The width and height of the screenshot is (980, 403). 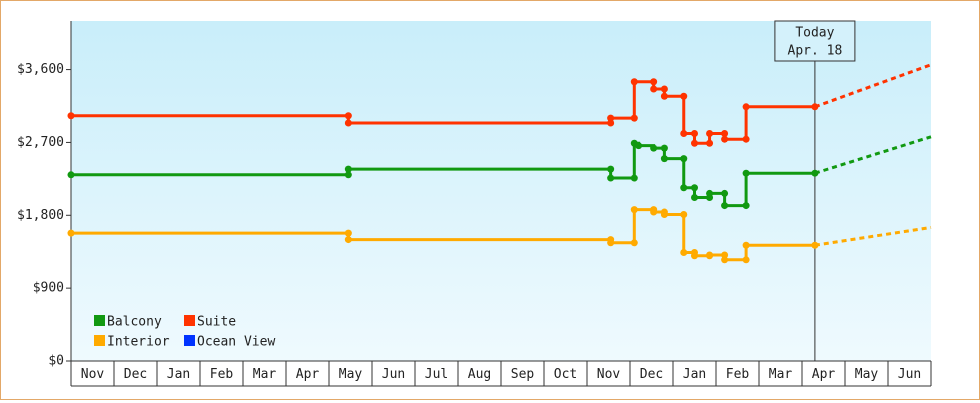 I want to click on legend-label: Ocean View, so click(x=236, y=342).